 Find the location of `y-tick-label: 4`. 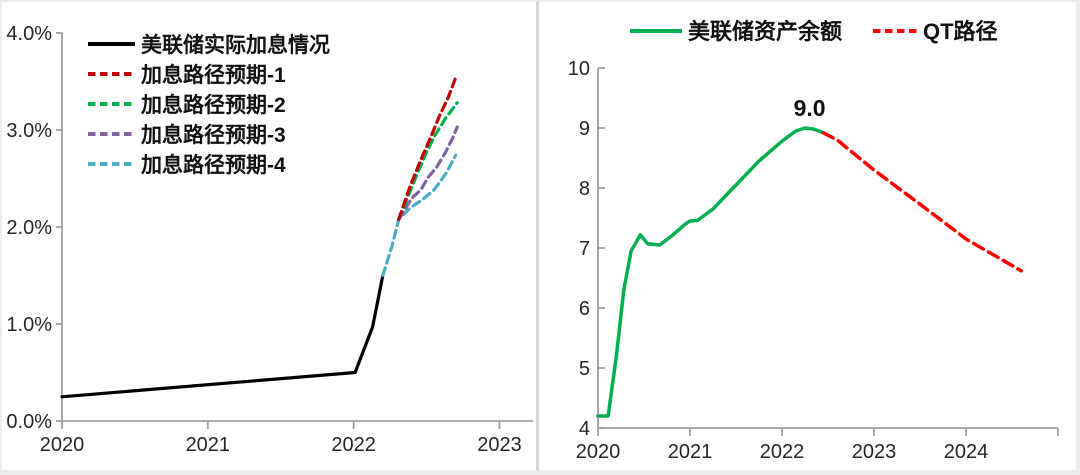

y-tick-label: 4 is located at coordinates (584, 429).